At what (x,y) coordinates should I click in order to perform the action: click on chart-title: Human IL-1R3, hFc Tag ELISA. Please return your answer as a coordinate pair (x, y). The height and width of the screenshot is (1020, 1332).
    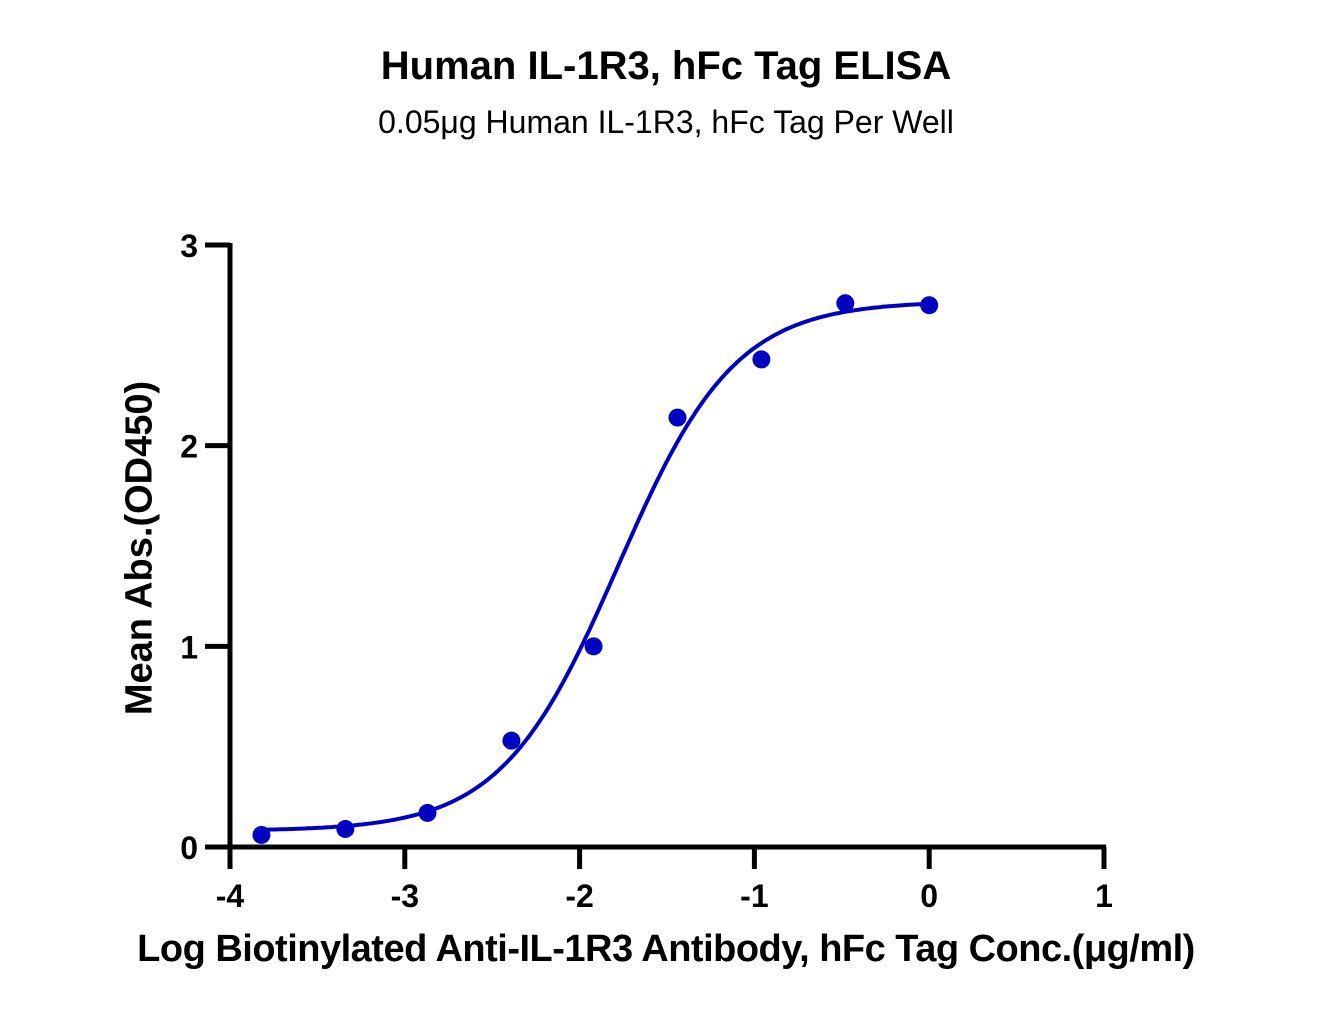
    Looking at the image, I should click on (666, 66).